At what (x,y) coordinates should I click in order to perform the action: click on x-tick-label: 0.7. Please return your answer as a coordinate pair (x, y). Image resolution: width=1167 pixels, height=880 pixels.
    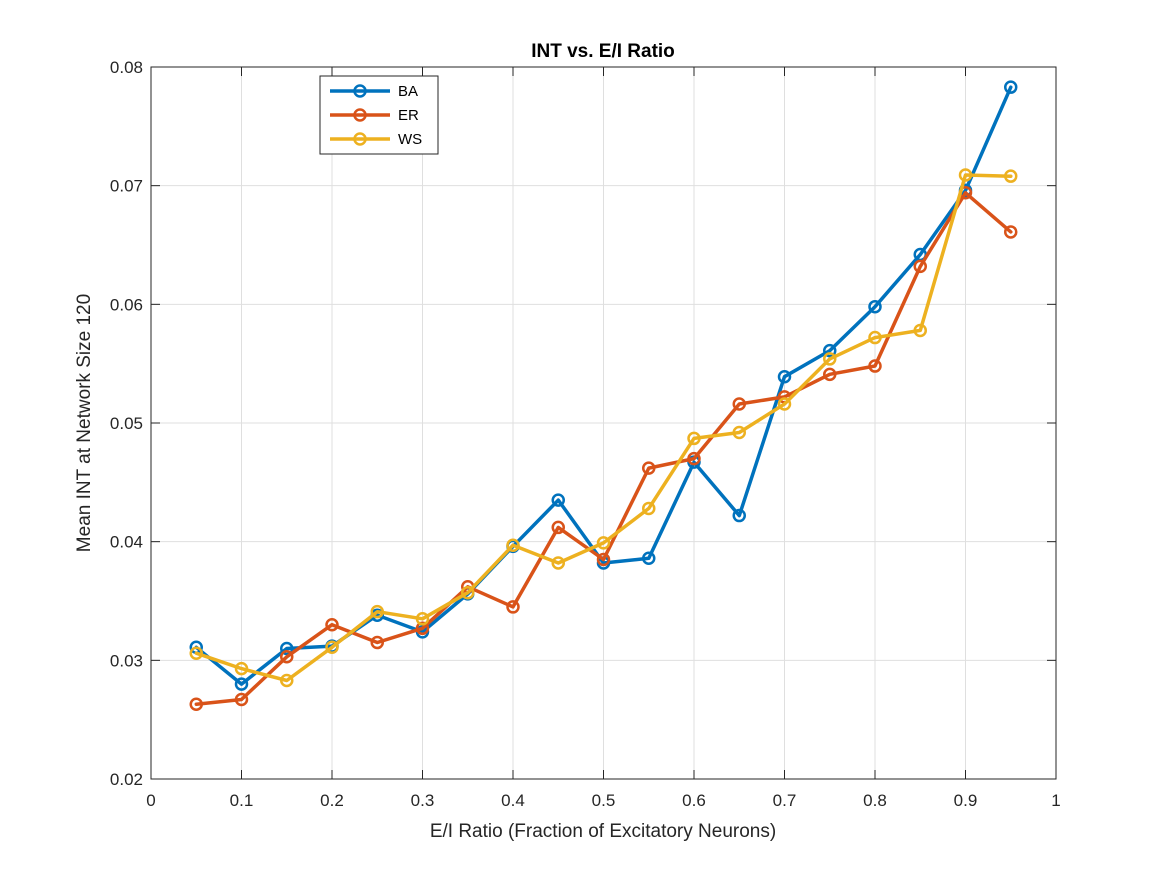
    Looking at the image, I should click on (785, 800).